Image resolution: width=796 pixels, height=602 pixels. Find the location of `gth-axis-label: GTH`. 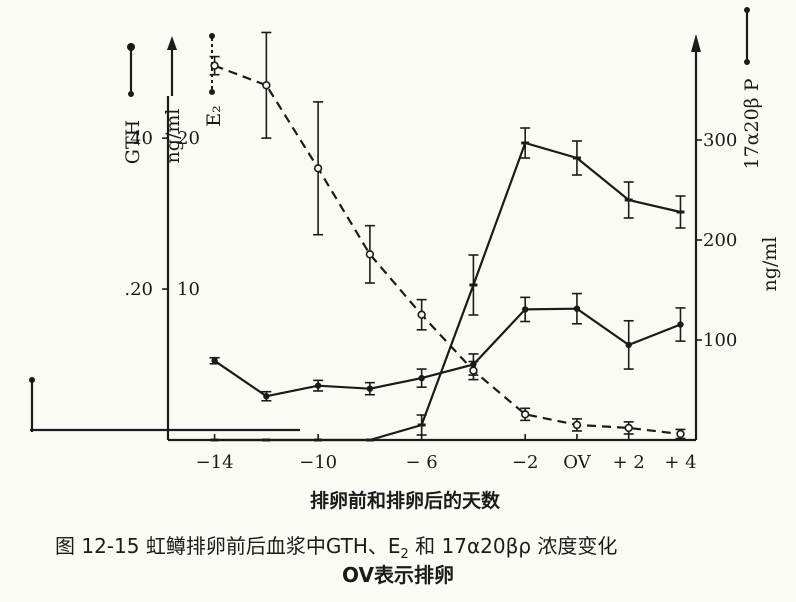

gth-axis-label: GTH is located at coordinates (133, 142).